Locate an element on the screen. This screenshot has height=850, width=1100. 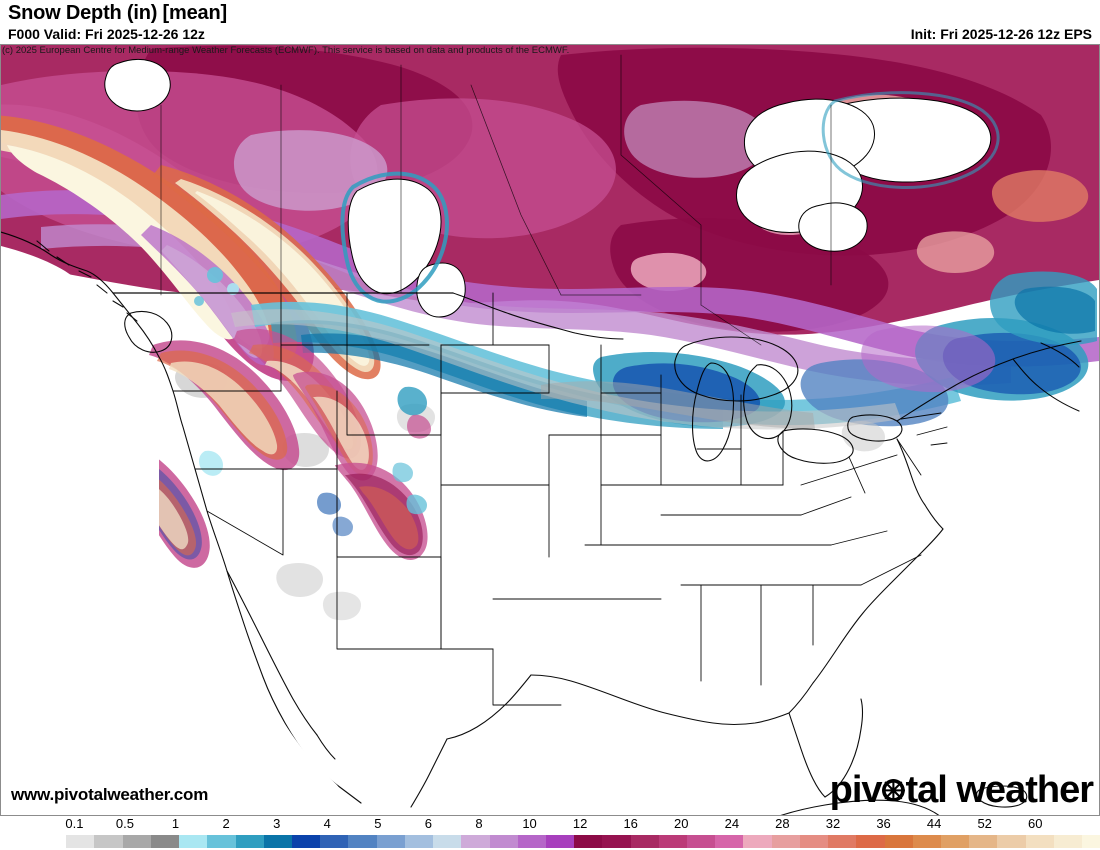
alpine-fleck-mt1 is located at coordinates (412, 401).